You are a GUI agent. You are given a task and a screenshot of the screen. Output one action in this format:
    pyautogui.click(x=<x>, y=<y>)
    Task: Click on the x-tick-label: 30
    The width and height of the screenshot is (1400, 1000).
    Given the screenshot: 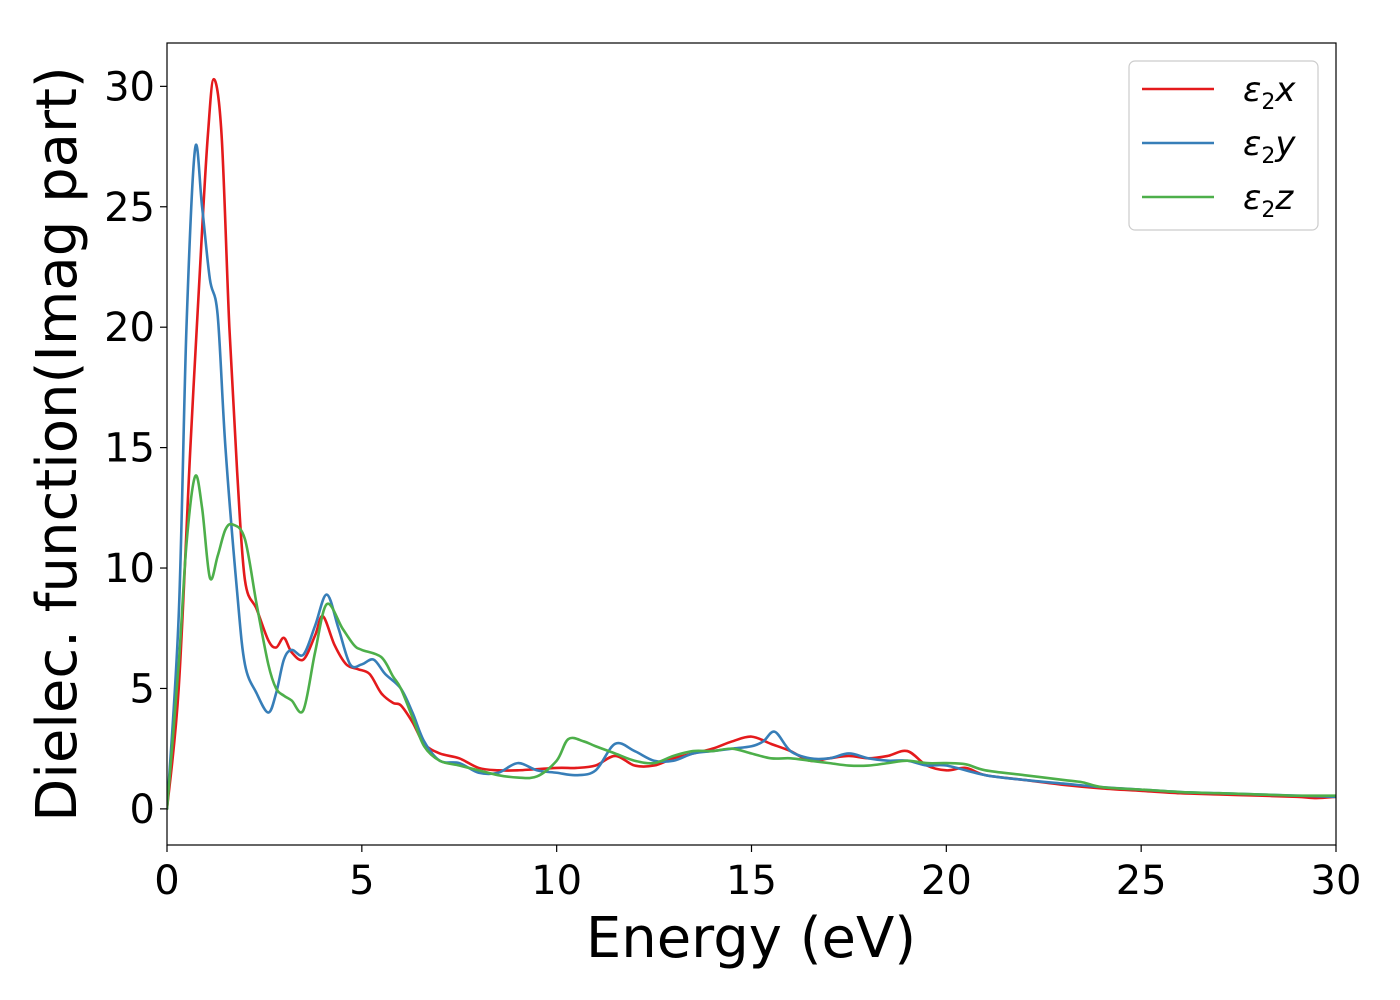 What is the action you would take?
    pyautogui.click(x=1336, y=881)
    